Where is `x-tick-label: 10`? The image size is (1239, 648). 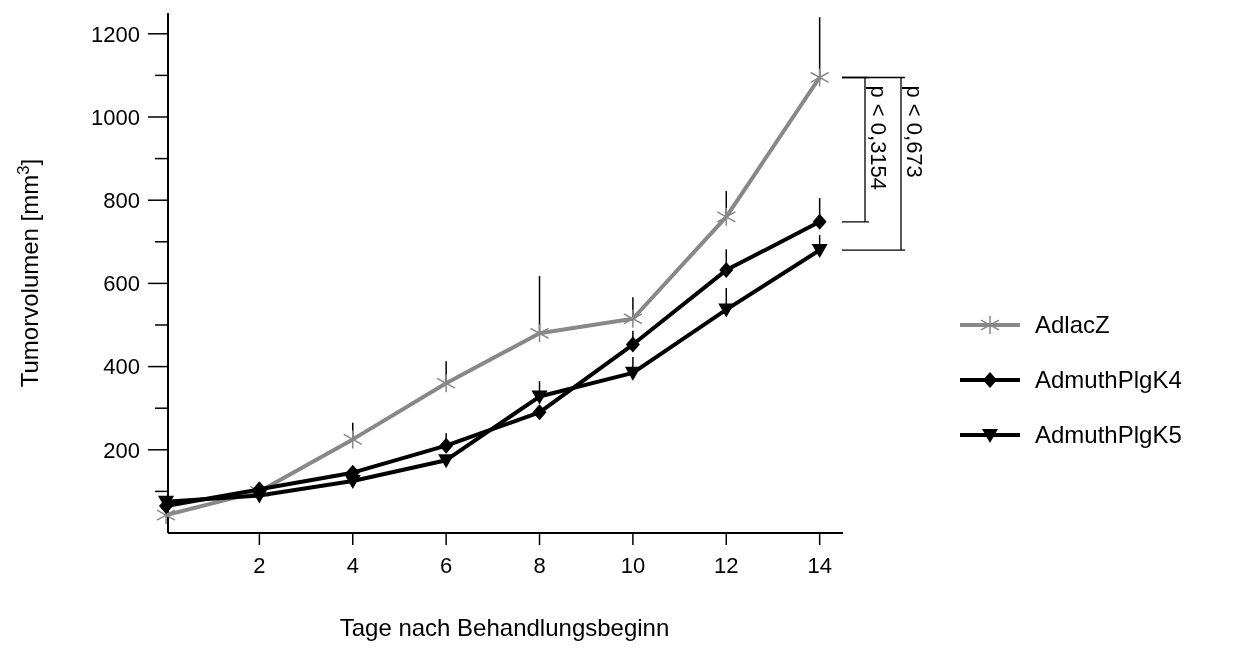
x-tick-label: 10 is located at coordinates (633, 565).